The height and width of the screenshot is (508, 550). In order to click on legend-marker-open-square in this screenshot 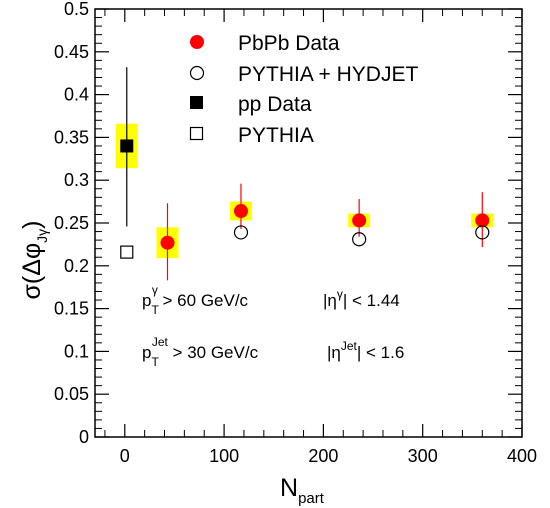, I will do `click(196, 133)`.